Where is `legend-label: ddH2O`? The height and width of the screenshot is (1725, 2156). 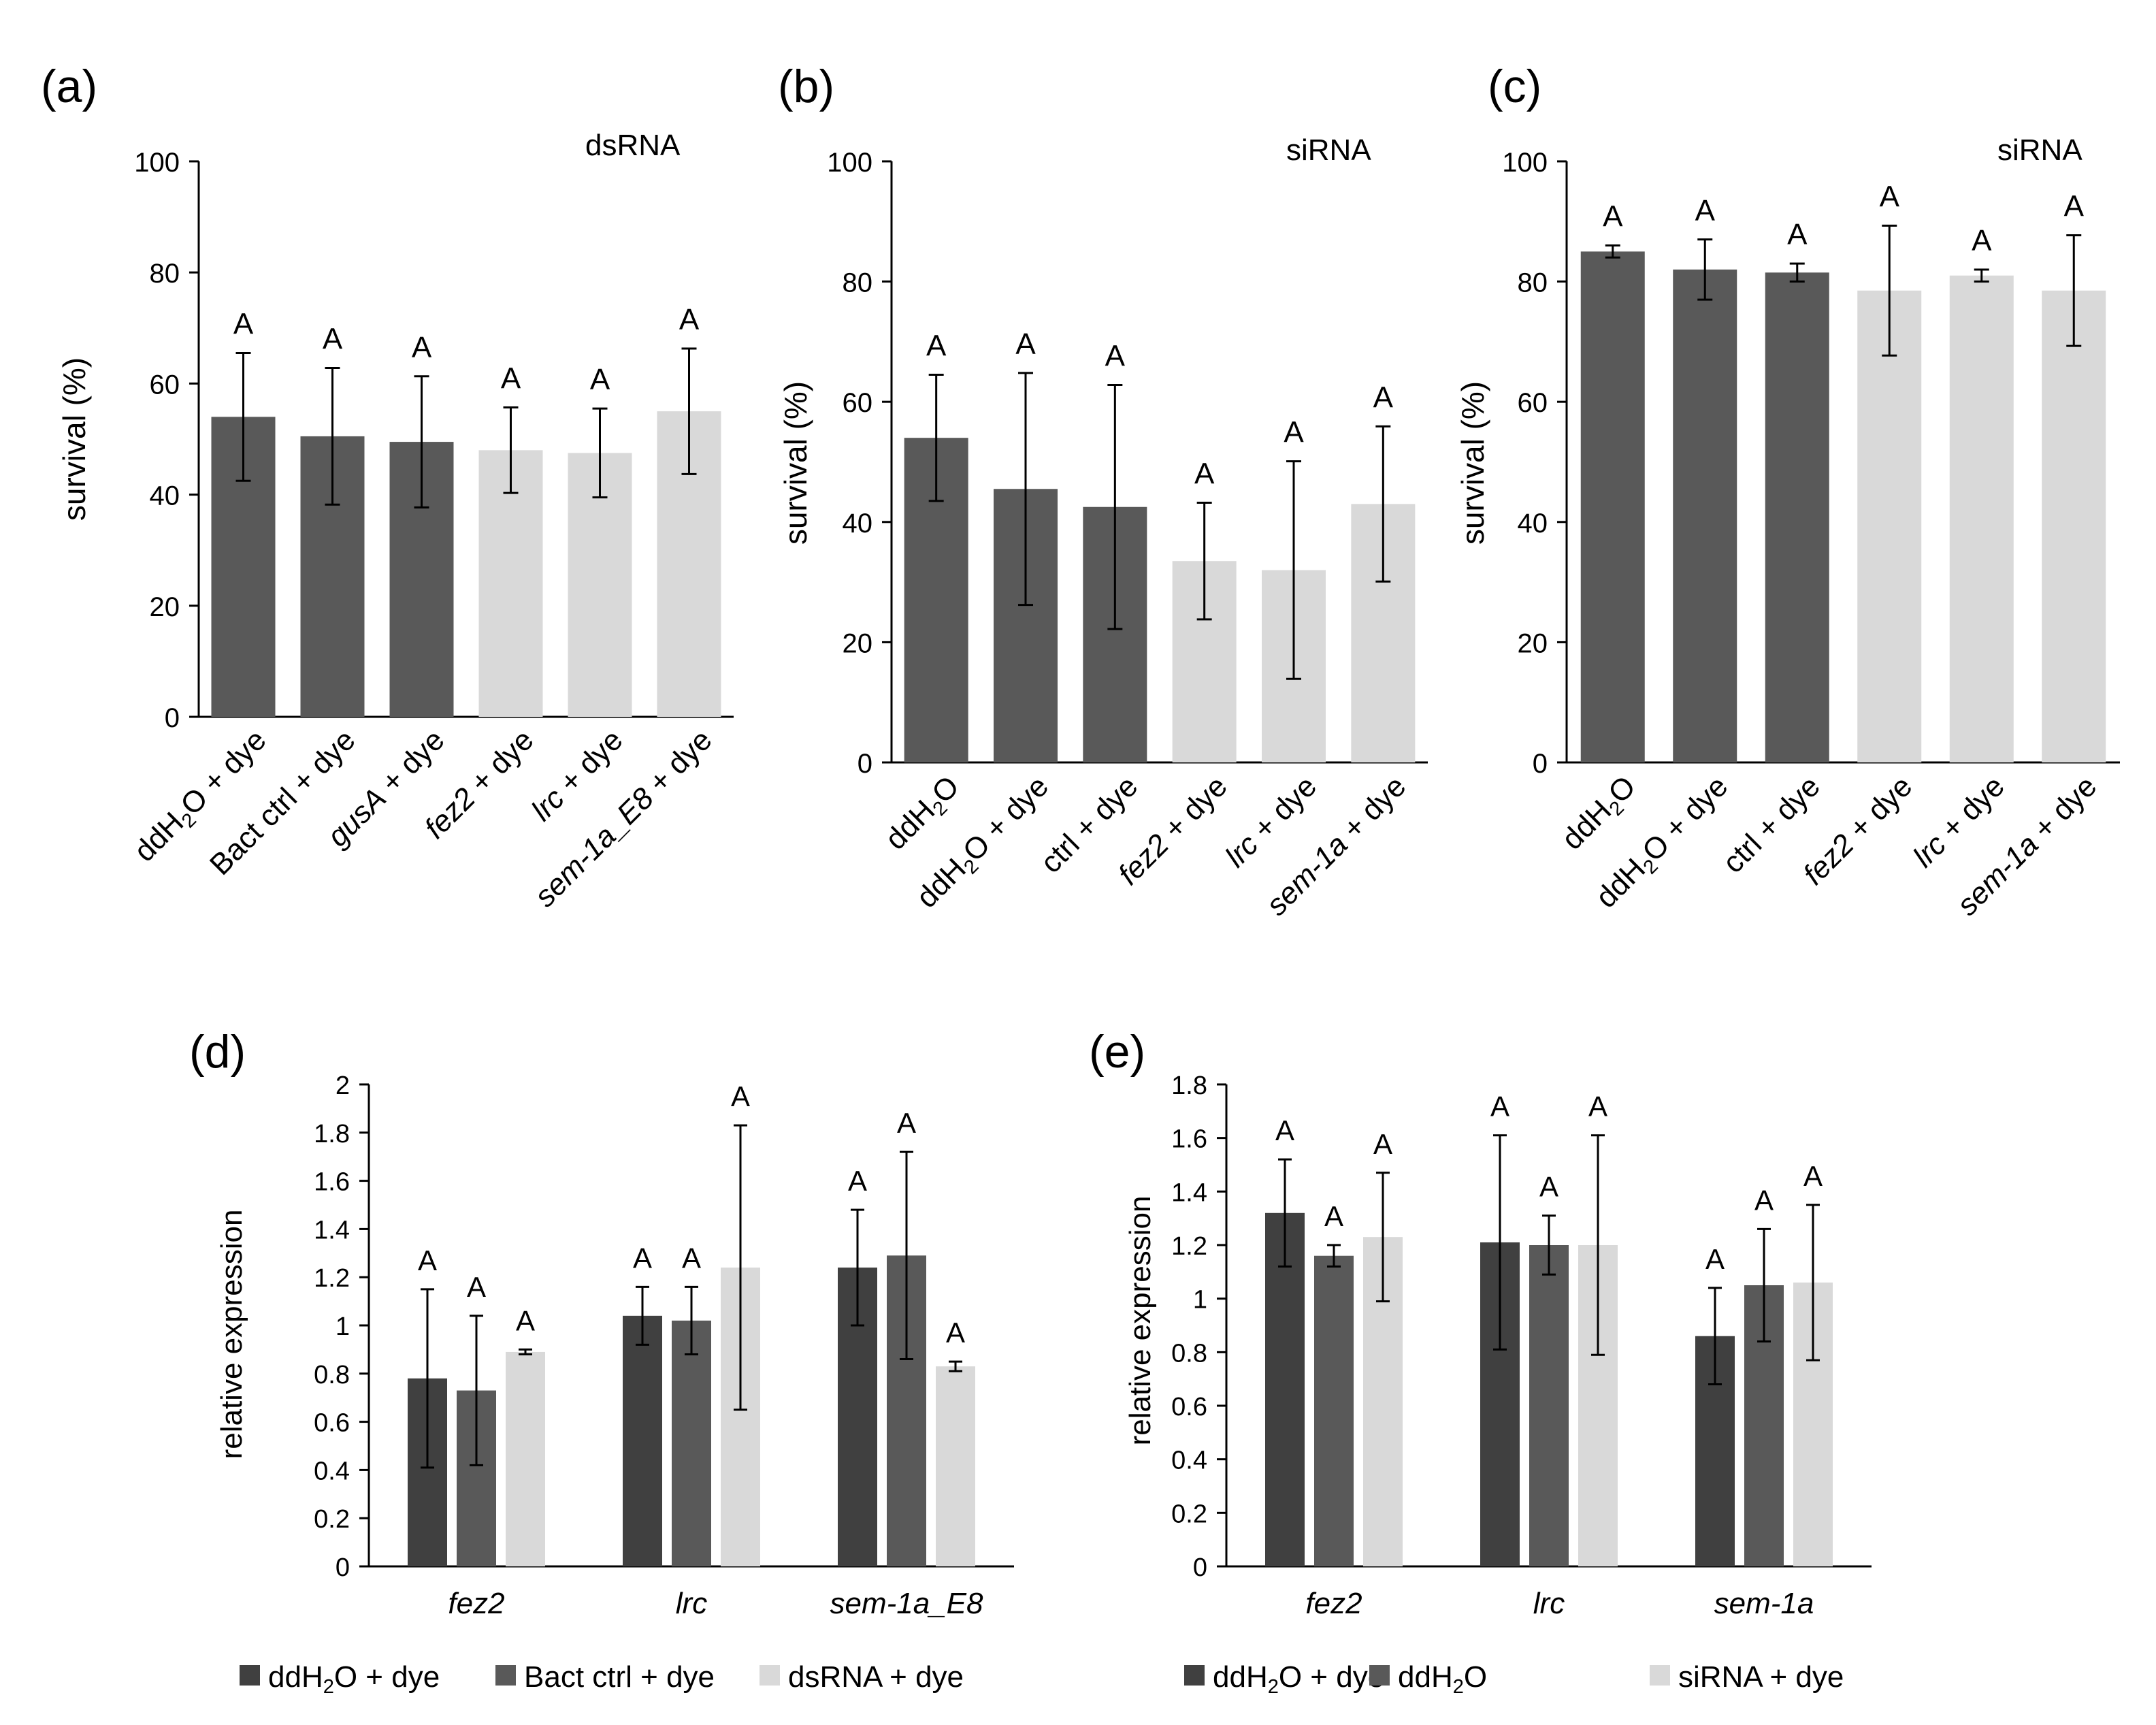
legend-label: ddH2O is located at coordinates (1443, 1679).